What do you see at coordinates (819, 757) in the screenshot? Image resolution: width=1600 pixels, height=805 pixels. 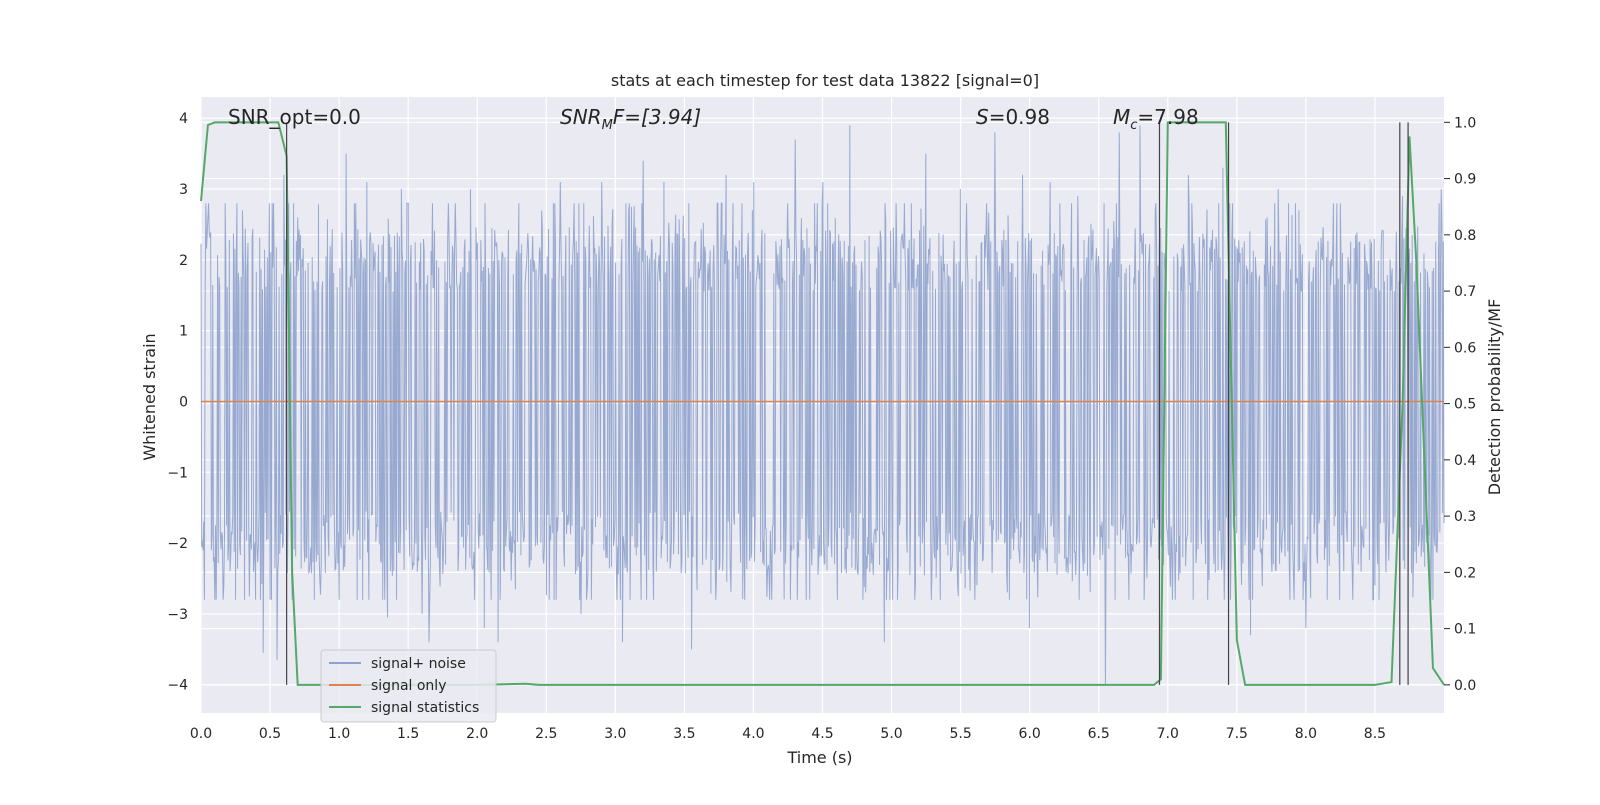 I see `x-axis-label: Time (s)` at bounding box center [819, 757].